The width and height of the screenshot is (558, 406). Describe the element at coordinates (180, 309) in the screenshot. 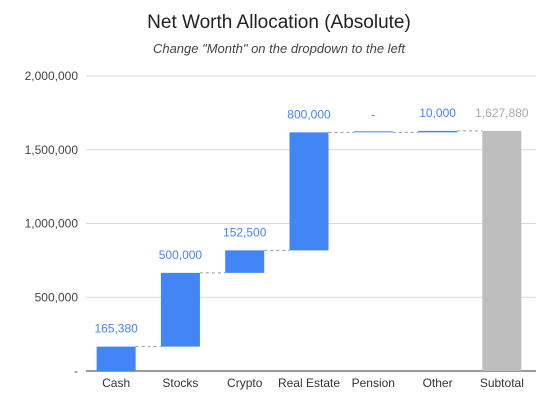

I see `bar-stocks` at that location.